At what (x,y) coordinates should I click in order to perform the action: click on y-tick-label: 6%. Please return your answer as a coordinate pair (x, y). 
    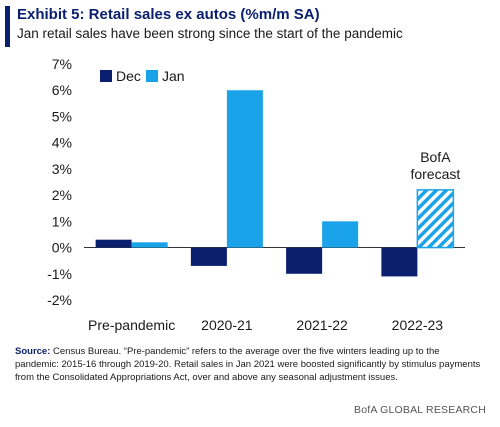
    Looking at the image, I should click on (62, 90).